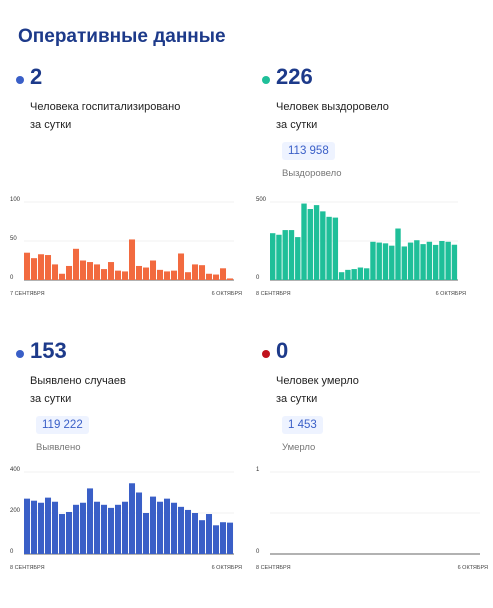 Image resolution: width=493 pixels, height=608 pixels. I want to click on y-tick-label: 100, so click(15, 200).